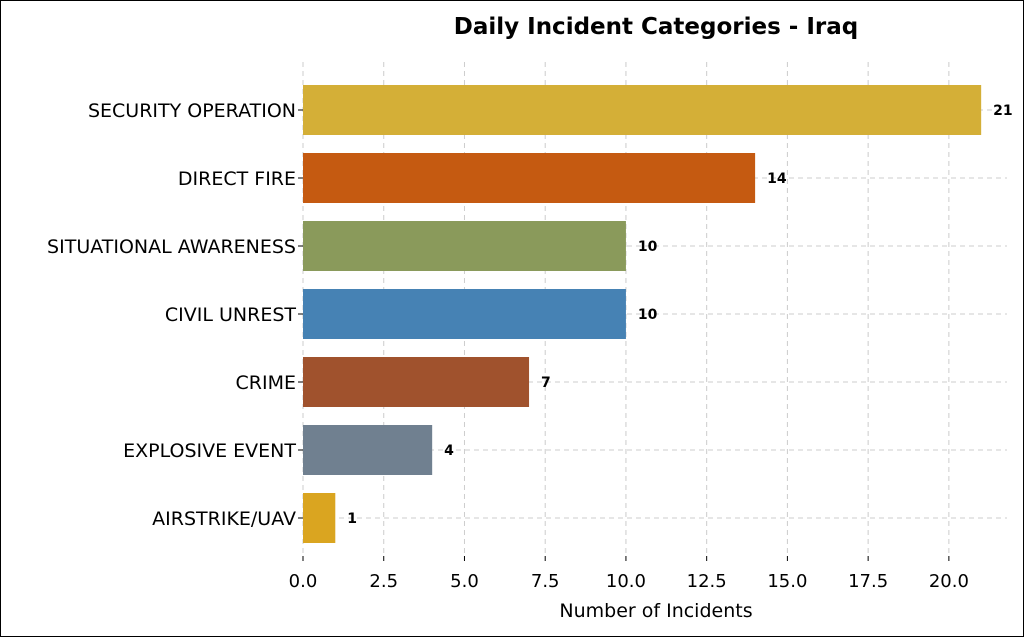 The height and width of the screenshot is (637, 1024). What do you see at coordinates (868, 581) in the screenshot?
I see `x-tick-label: 17.5` at bounding box center [868, 581].